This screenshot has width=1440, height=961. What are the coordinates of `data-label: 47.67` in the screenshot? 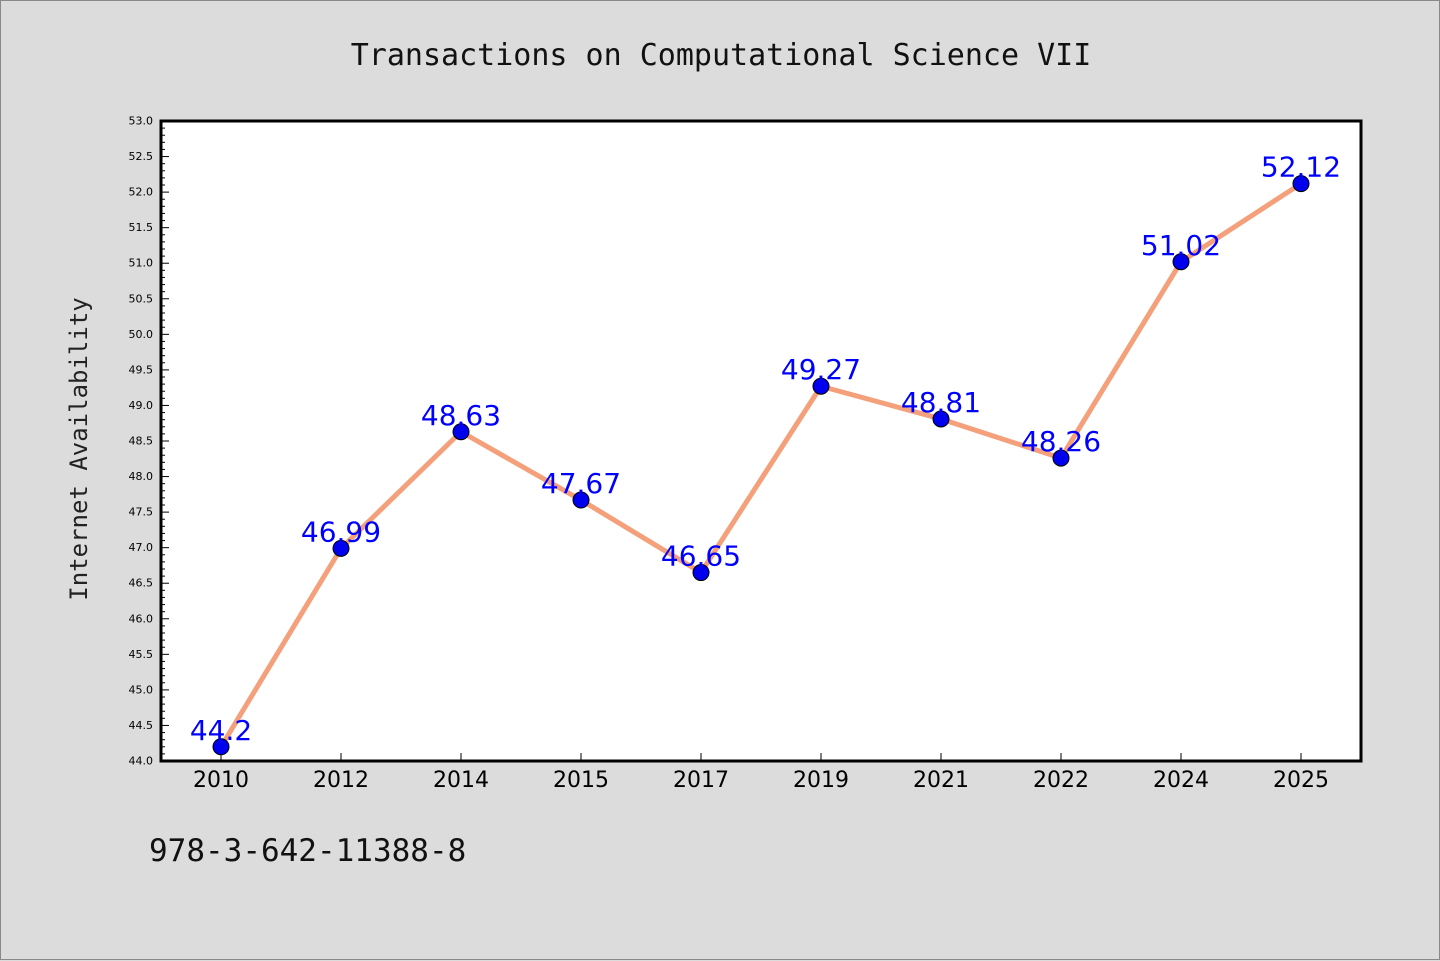 It's located at (581, 483).